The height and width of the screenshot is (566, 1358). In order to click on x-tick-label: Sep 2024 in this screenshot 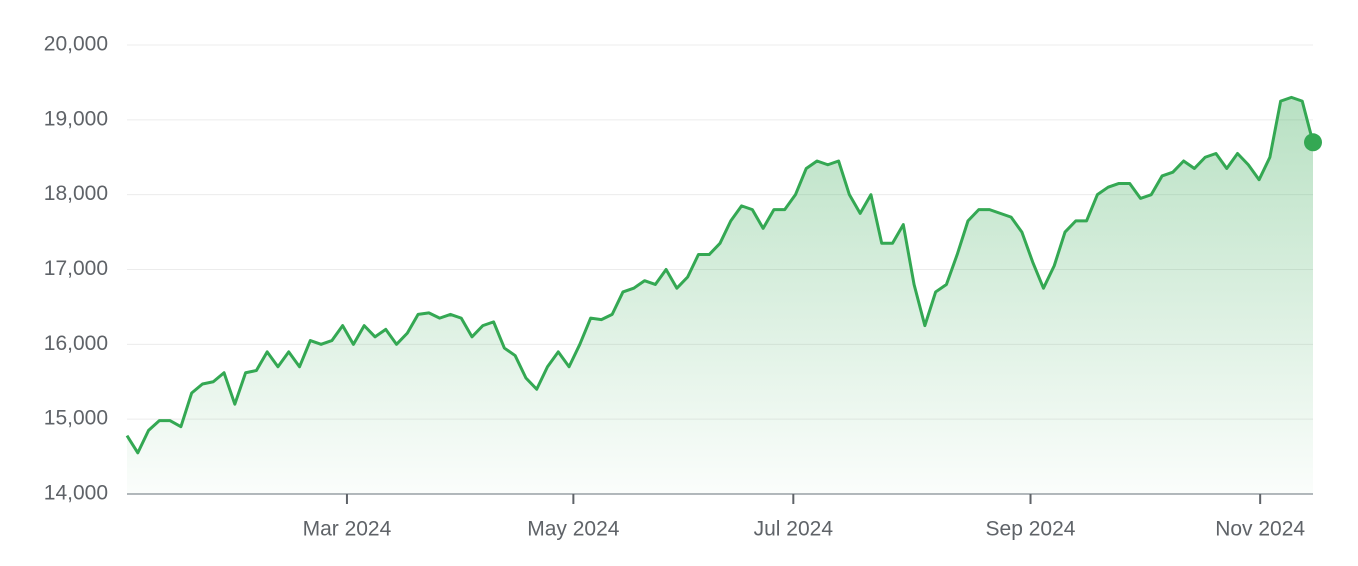, I will do `click(1031, 529)`.